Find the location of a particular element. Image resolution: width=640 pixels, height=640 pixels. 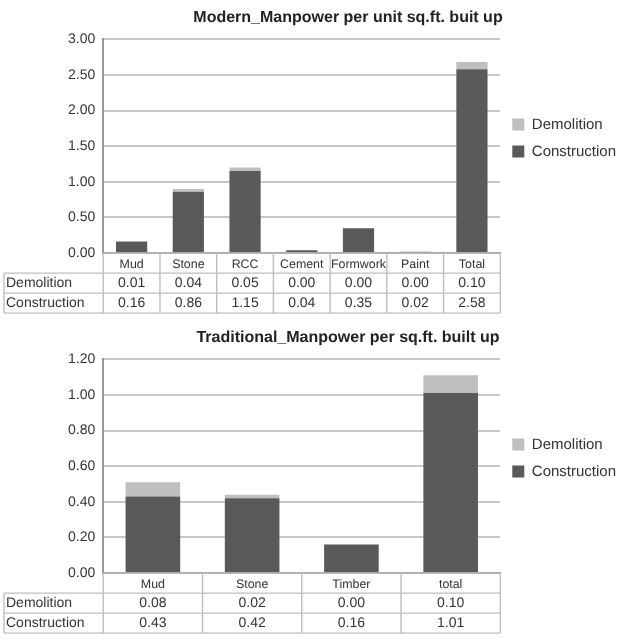

chart-title: Traditional_Manpower per sq.ft. built up is located at coordinates (348, 337).